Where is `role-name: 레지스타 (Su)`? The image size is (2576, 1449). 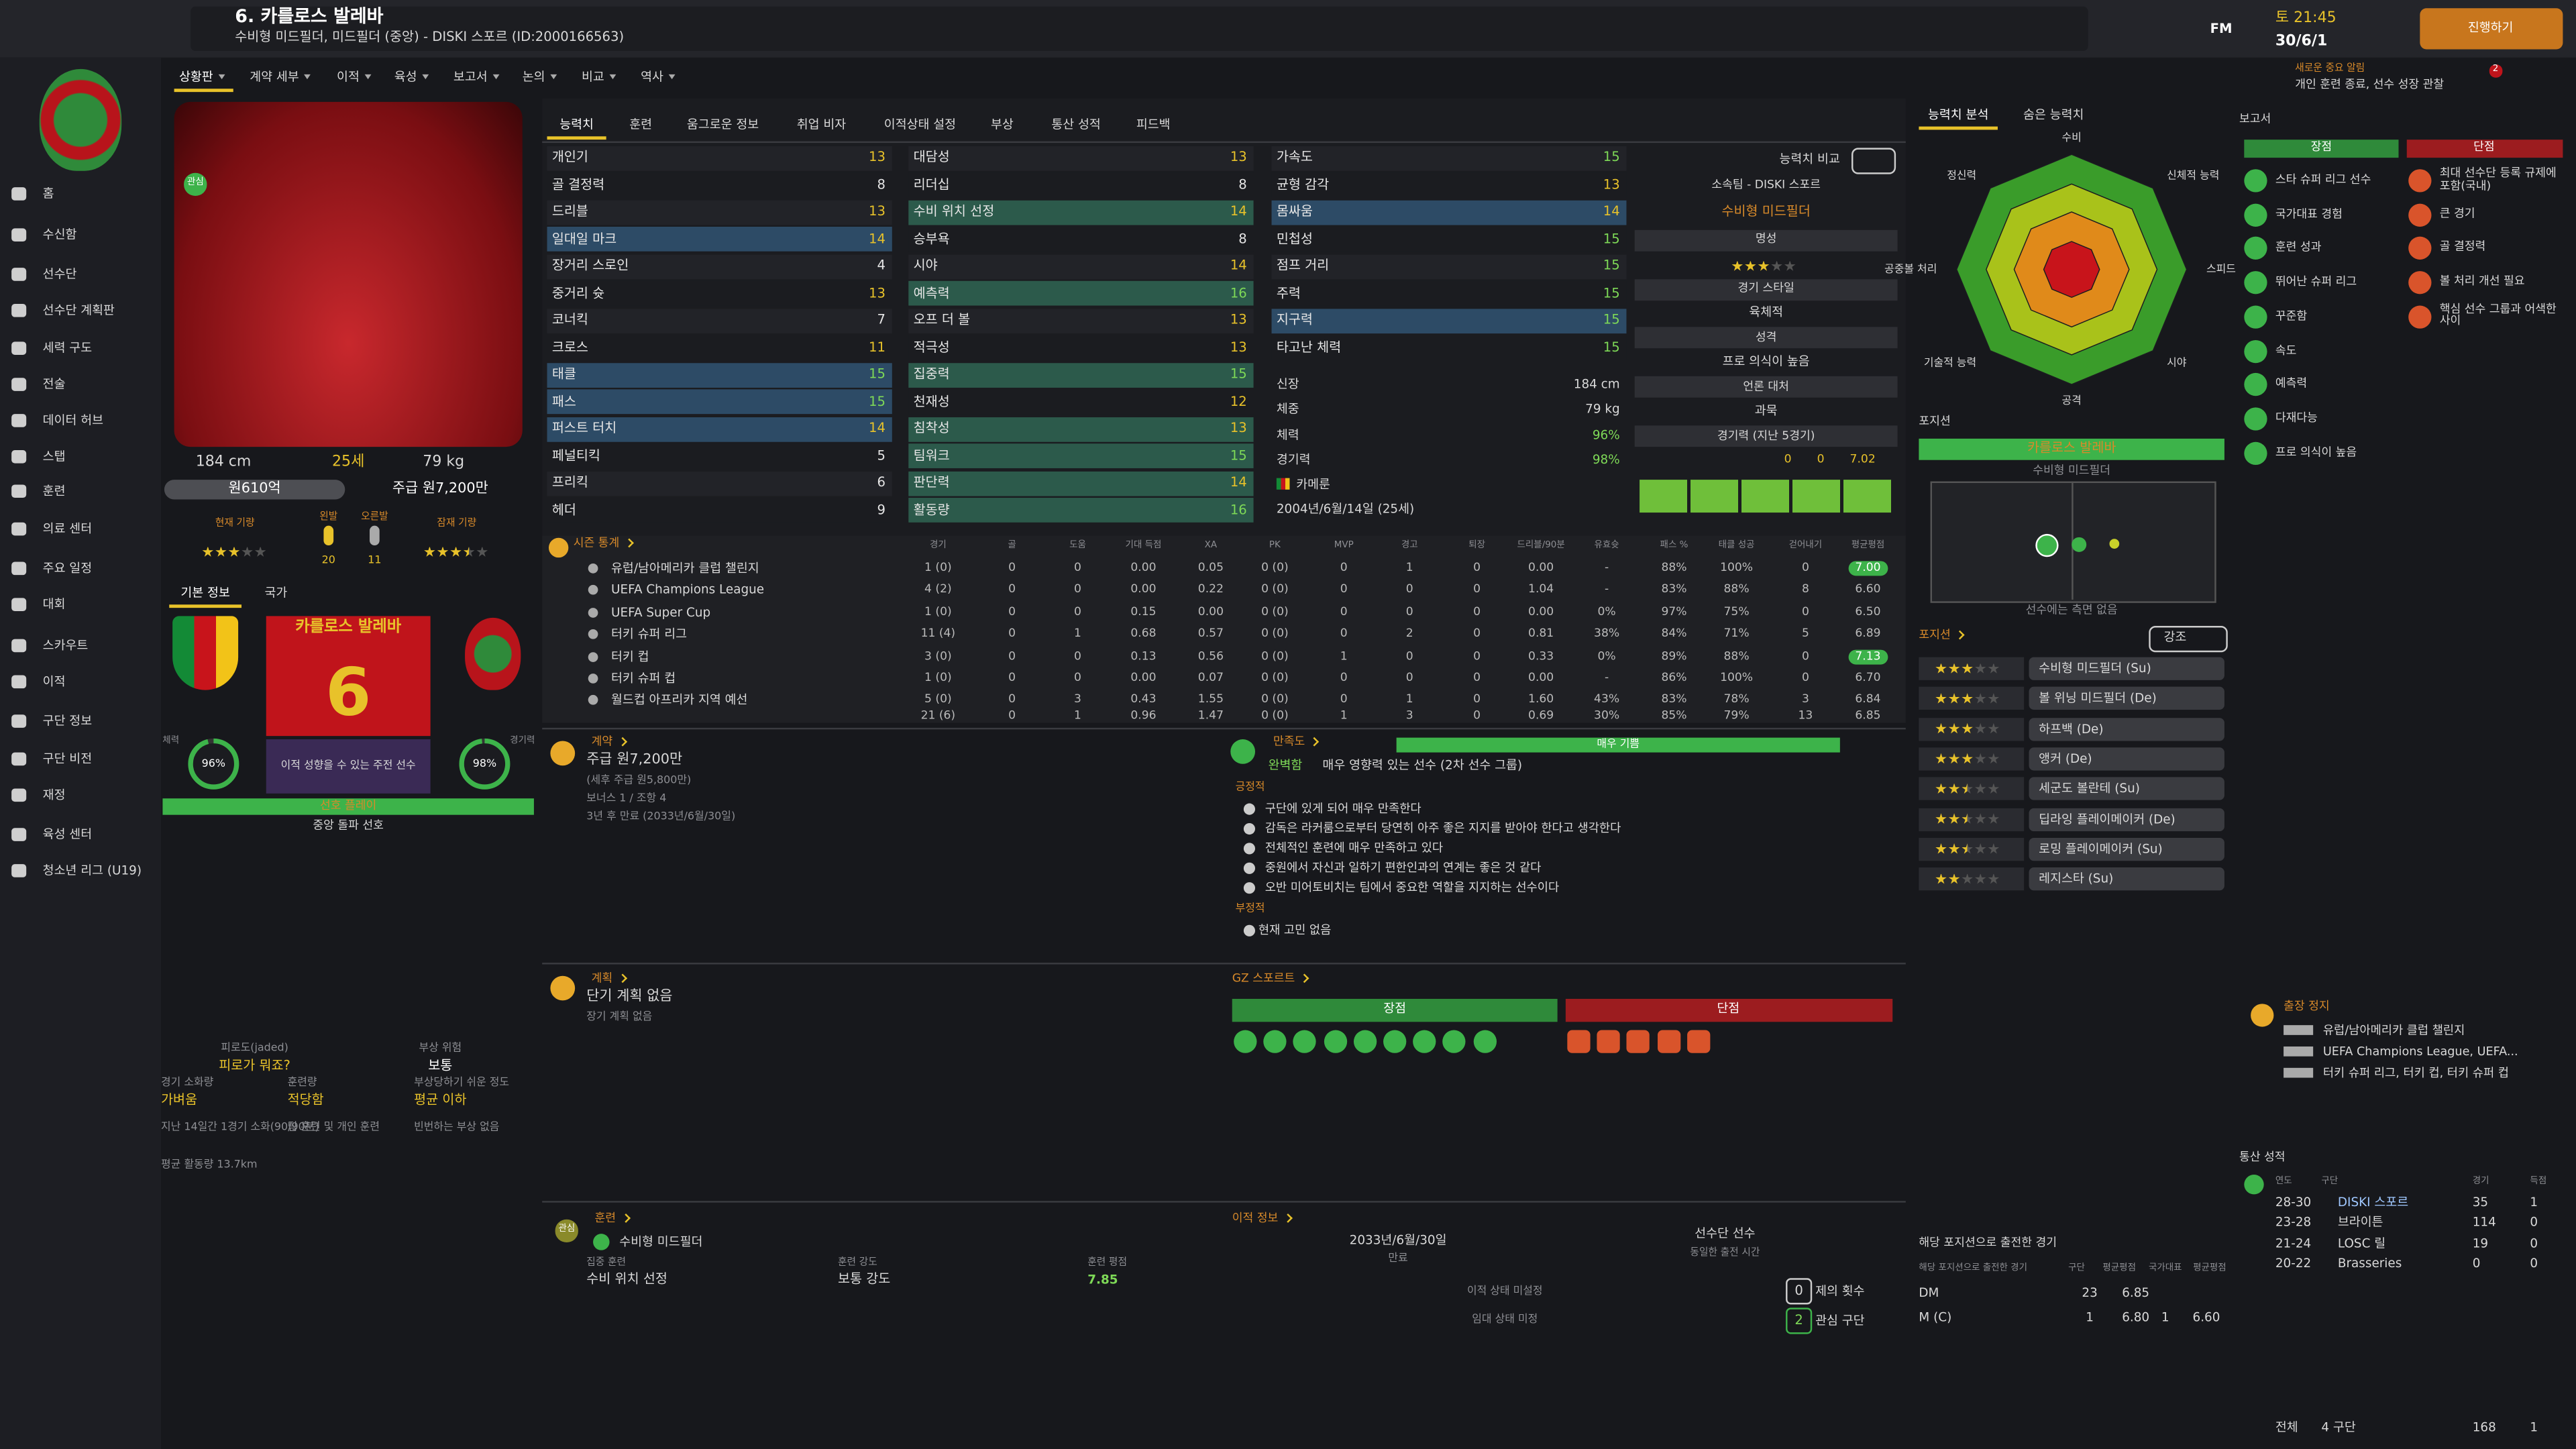
role-name: 레지스타 (Su) is located at coordinates (2076, 878).